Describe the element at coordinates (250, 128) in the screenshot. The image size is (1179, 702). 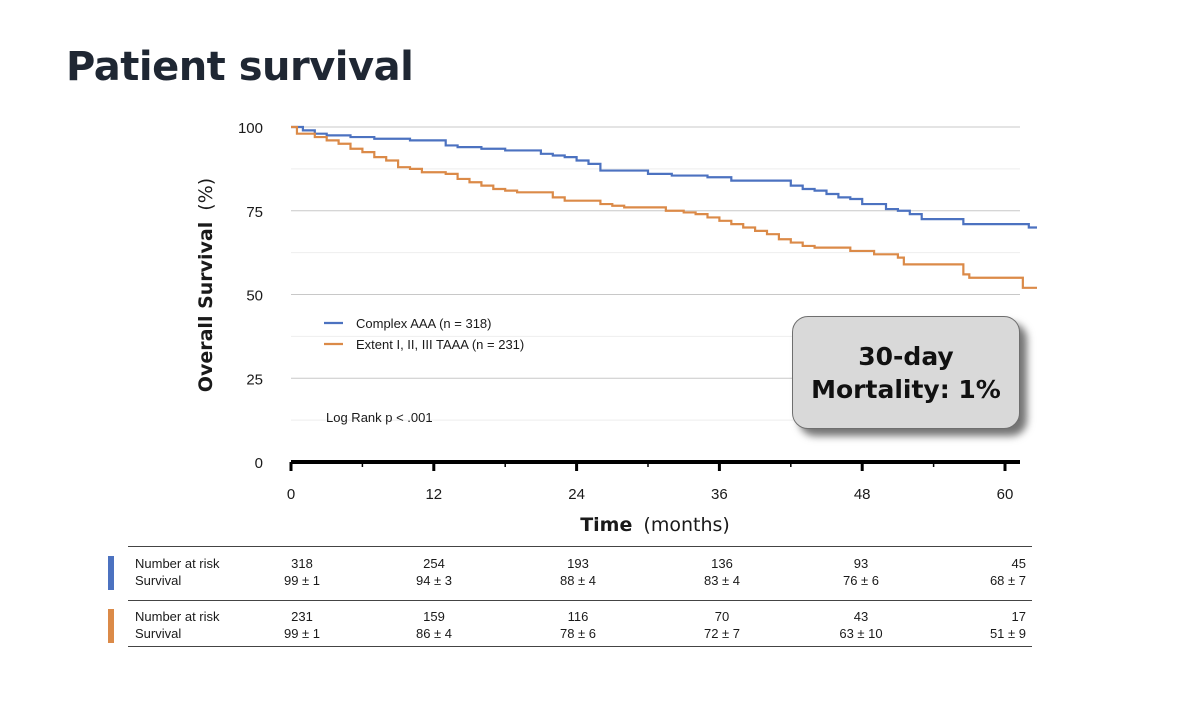
I see `y-tick-label: 100` at that location.